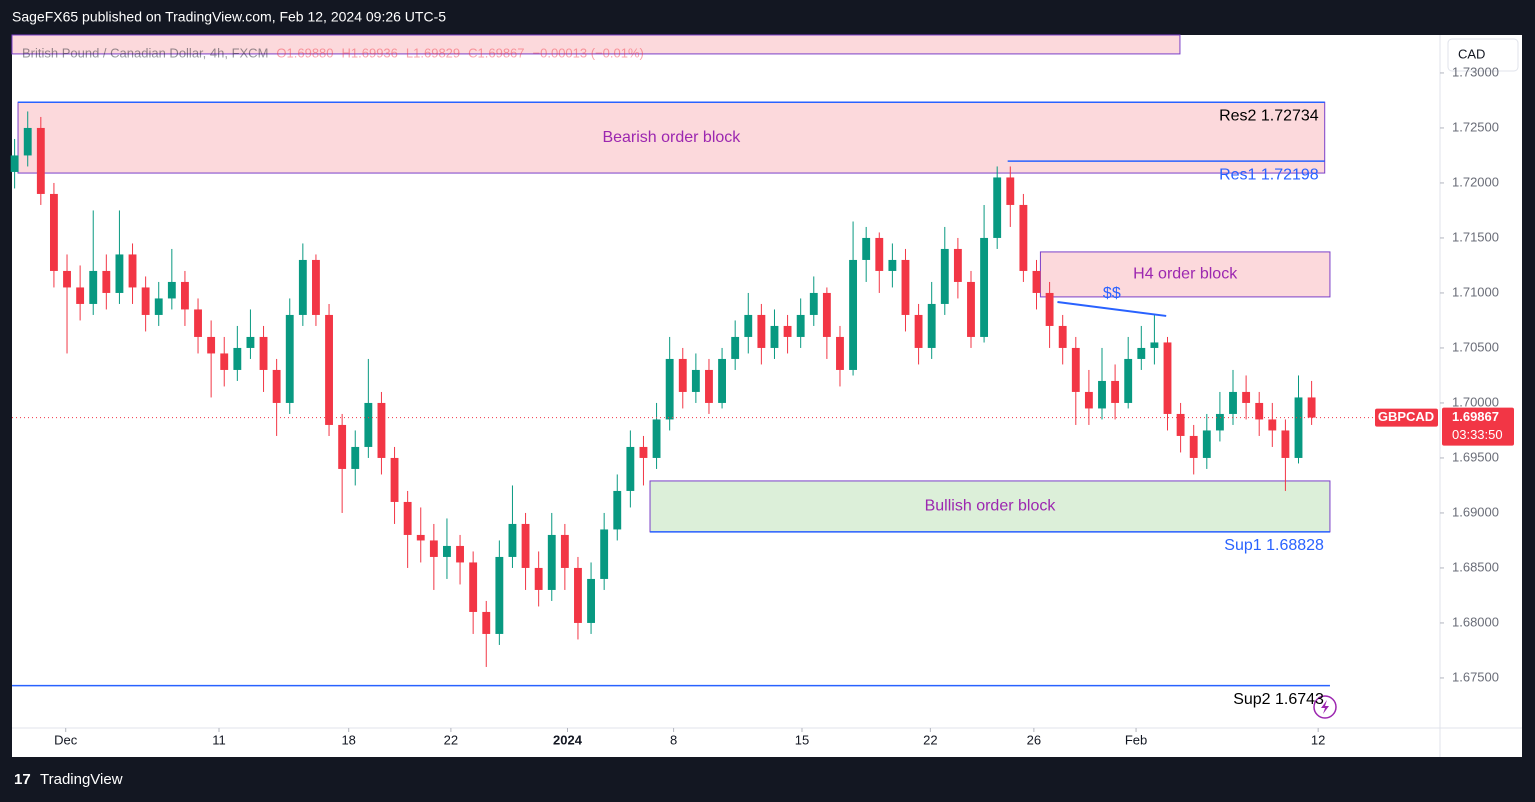  What do you see at coordinates (1477, 434) in the screenshot?
I see `countdown: 03:33:50` at bounding box center [1477, 434].